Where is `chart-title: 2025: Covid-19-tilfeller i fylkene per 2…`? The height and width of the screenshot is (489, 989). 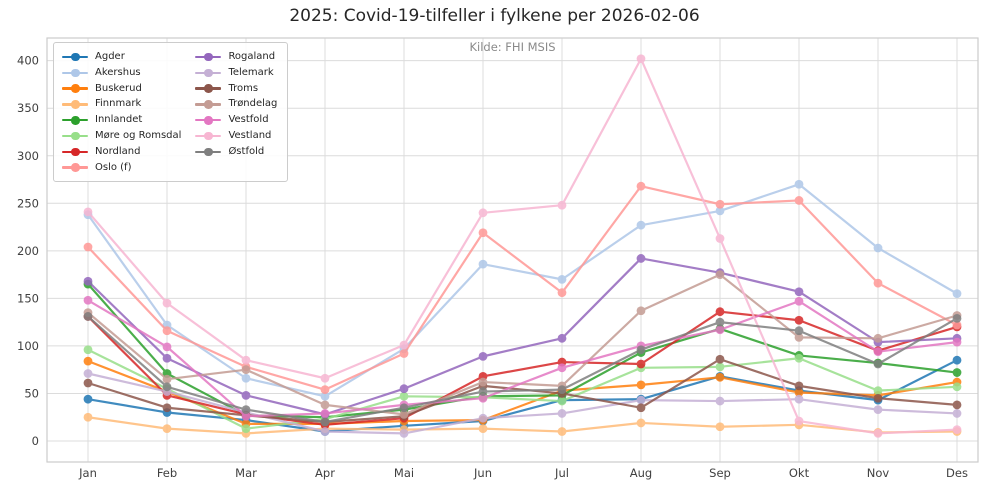
chart-title: 2025: Covid-19-tilfeller i fylkene per 2… is located at coordinates (494, 16).